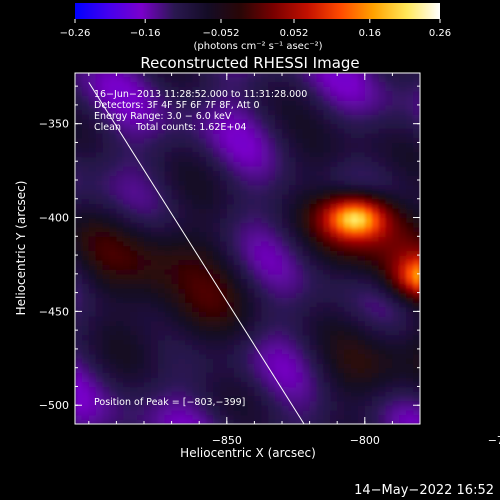 This screenshot has width=500, height=500. I want to click on annotation-line: Energy Range: 3.0 − 6.0 keV, so click(163, 116).